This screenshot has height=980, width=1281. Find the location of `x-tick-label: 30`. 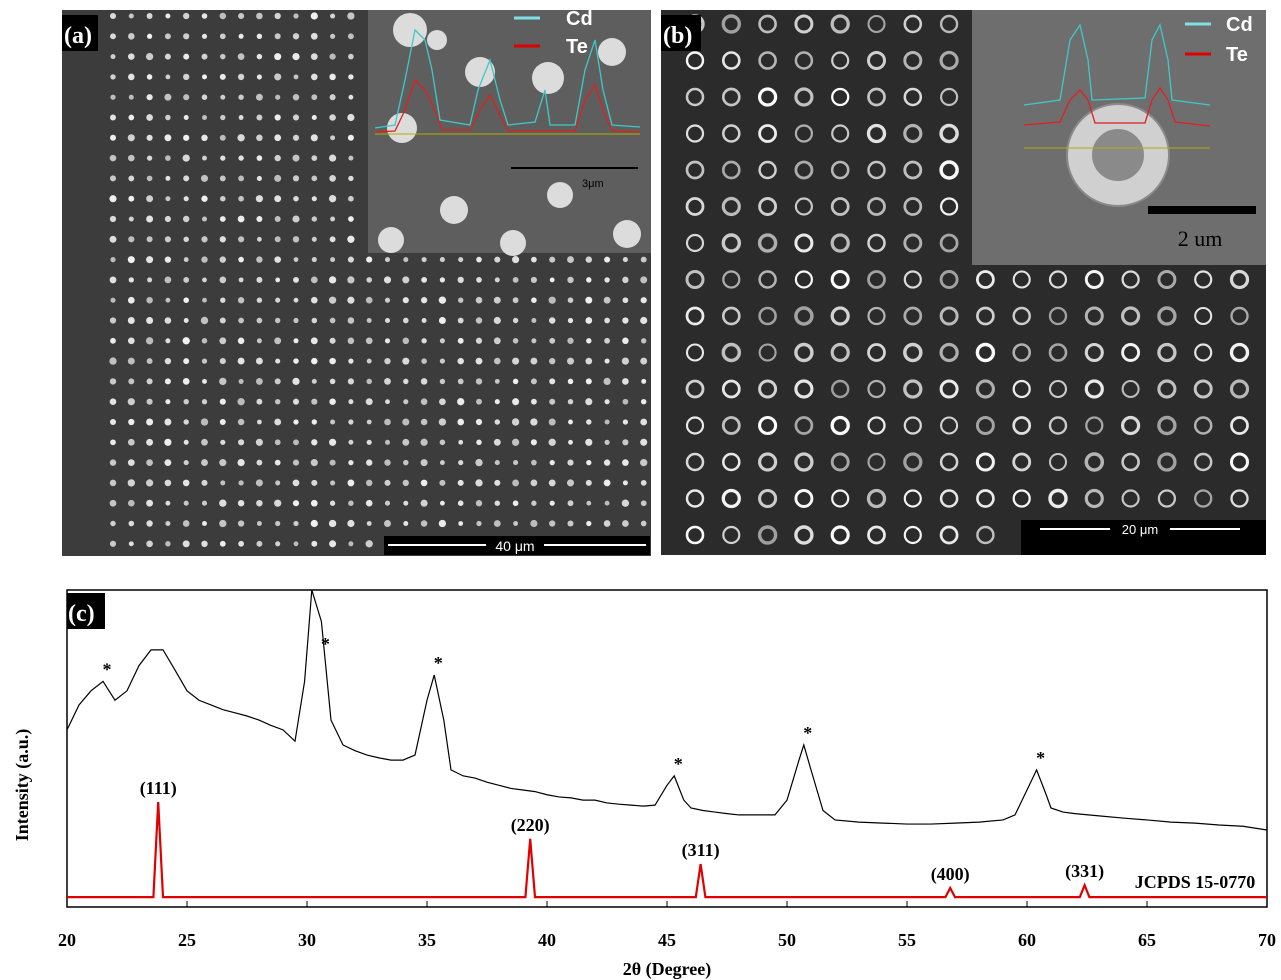

x-tick-label: 30 is located at coordinates (307, 940).